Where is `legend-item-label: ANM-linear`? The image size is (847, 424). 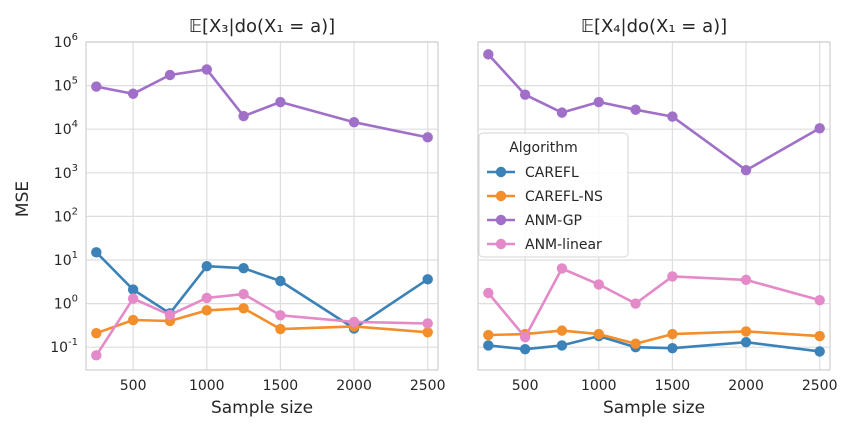
legend-item-label: ANM-linear is located at coordinates (563, 245).